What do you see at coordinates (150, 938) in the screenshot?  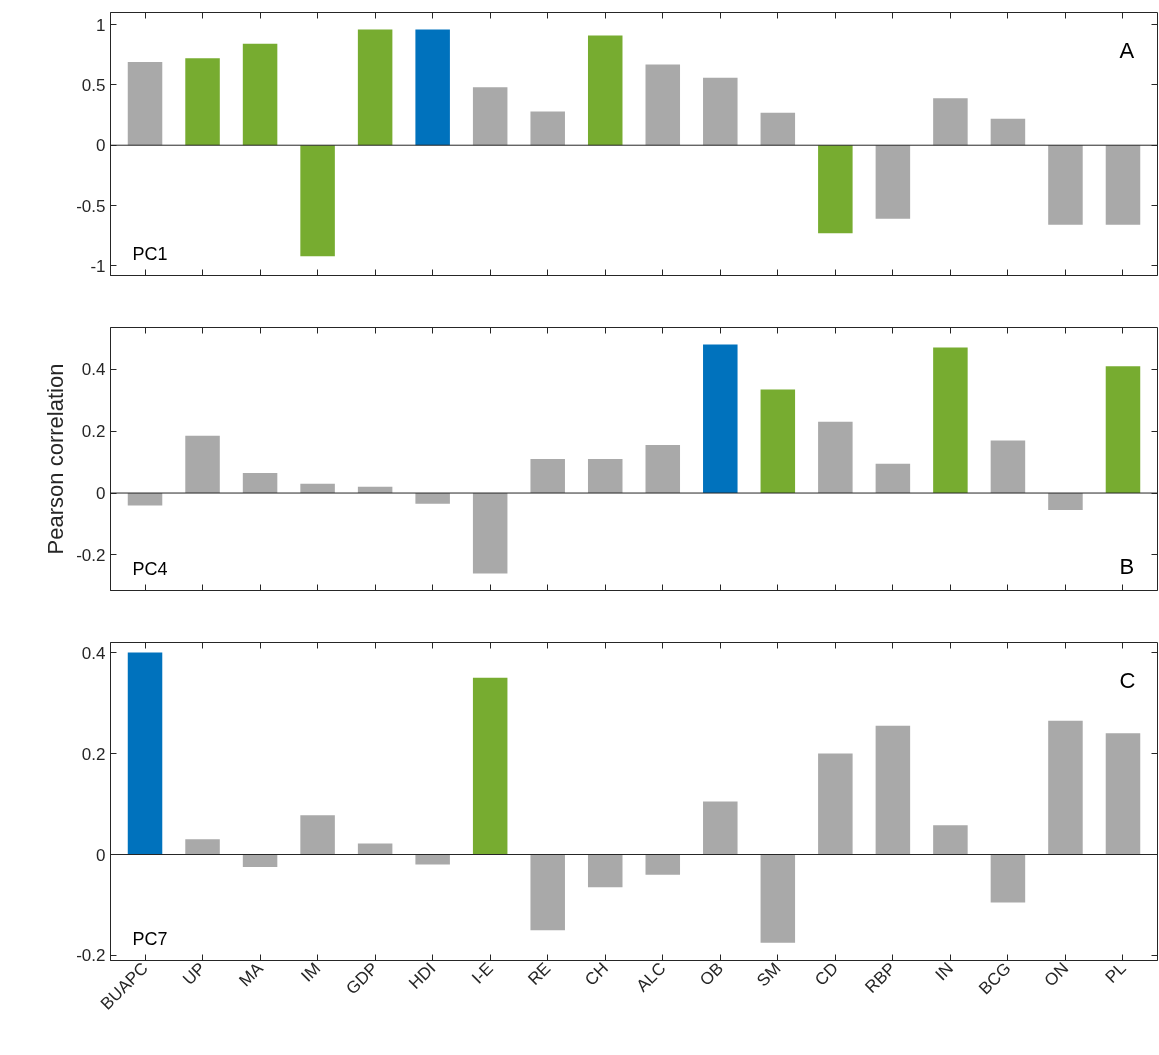 I see `annotation: PC7` at bounding box center [150, 938].